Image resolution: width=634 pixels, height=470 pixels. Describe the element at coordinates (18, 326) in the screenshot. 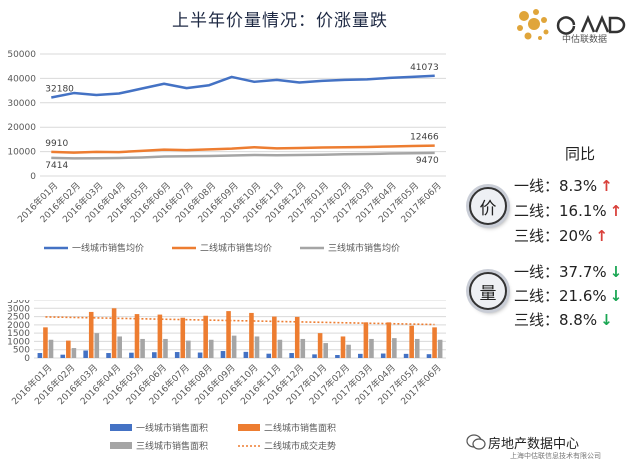

I see `y-tick-label: 2000` at that location.